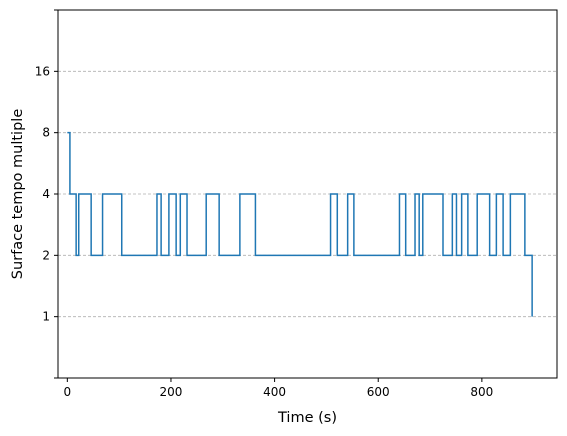  Describe the element at coordinates (307, 418) in the screenshot. I see `x-axis-label: Time (s)` at that location.